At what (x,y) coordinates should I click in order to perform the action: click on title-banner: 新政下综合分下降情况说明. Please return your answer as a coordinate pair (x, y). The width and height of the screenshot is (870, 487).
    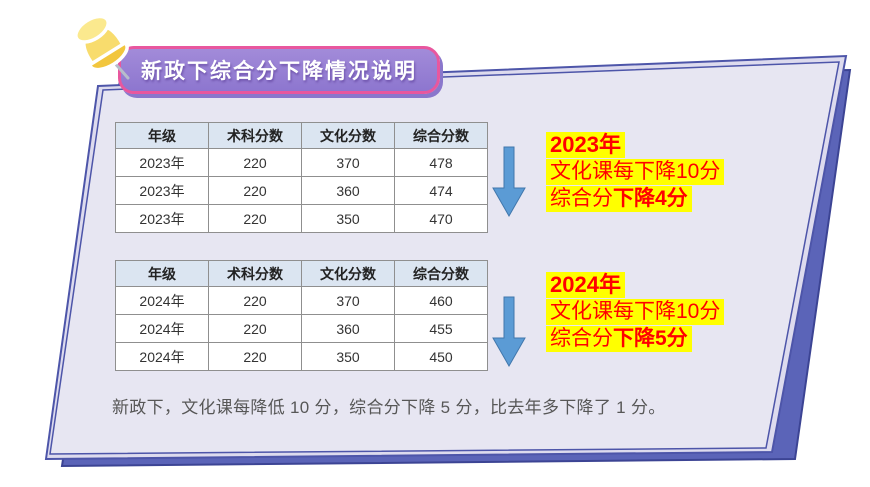
    Looking at the image, I should click on (279, 70).